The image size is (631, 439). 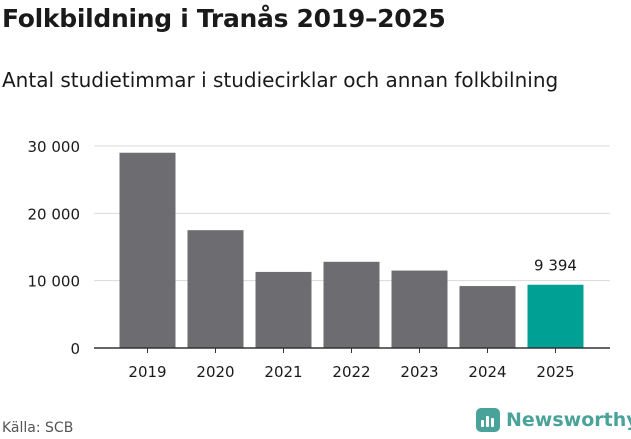 I want to click on y-tick-label: 0, so click(x=75, y=349).